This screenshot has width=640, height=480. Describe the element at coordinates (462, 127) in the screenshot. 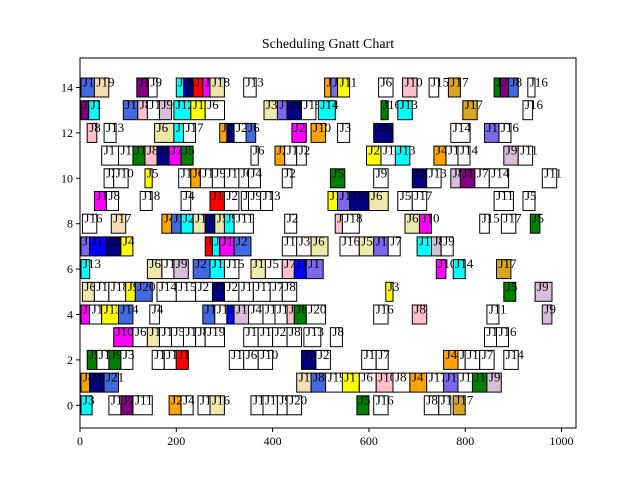

I see `task-label: J14` at that location.